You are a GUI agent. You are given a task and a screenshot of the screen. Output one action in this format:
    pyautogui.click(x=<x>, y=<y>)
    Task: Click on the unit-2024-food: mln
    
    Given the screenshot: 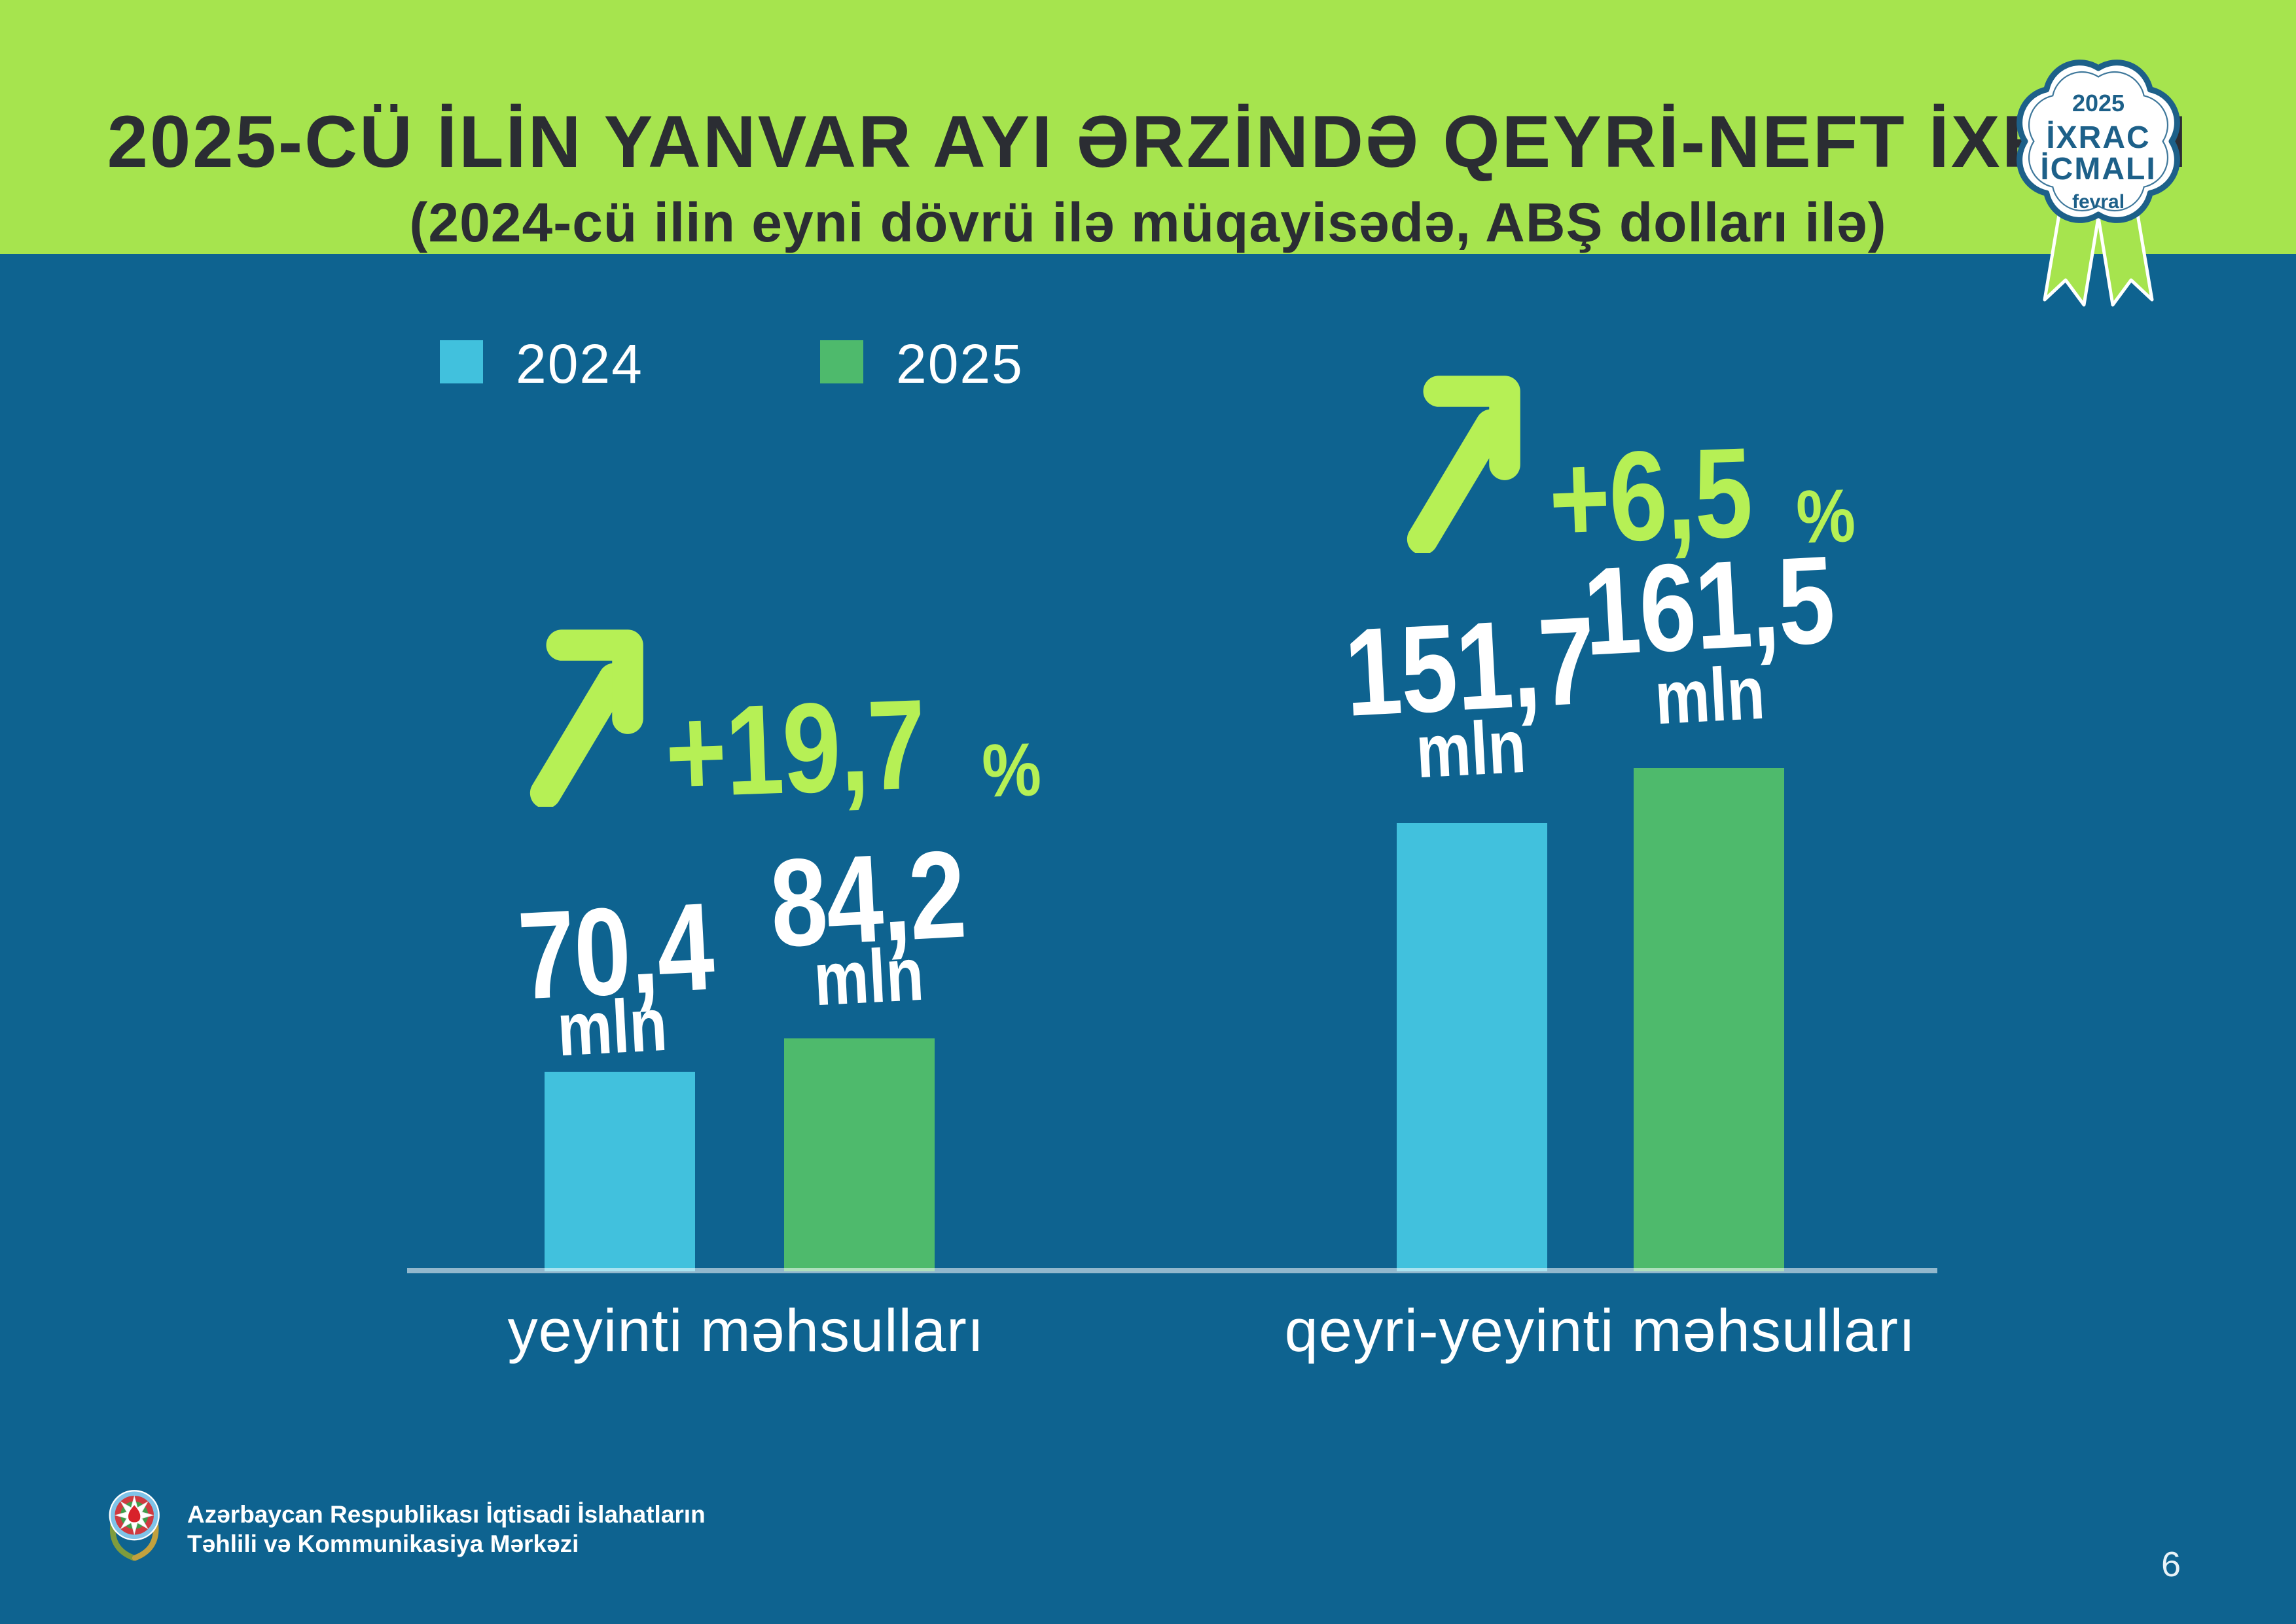 What is the action you would take?
    pyautogui.click(x=612, y=1027)
    